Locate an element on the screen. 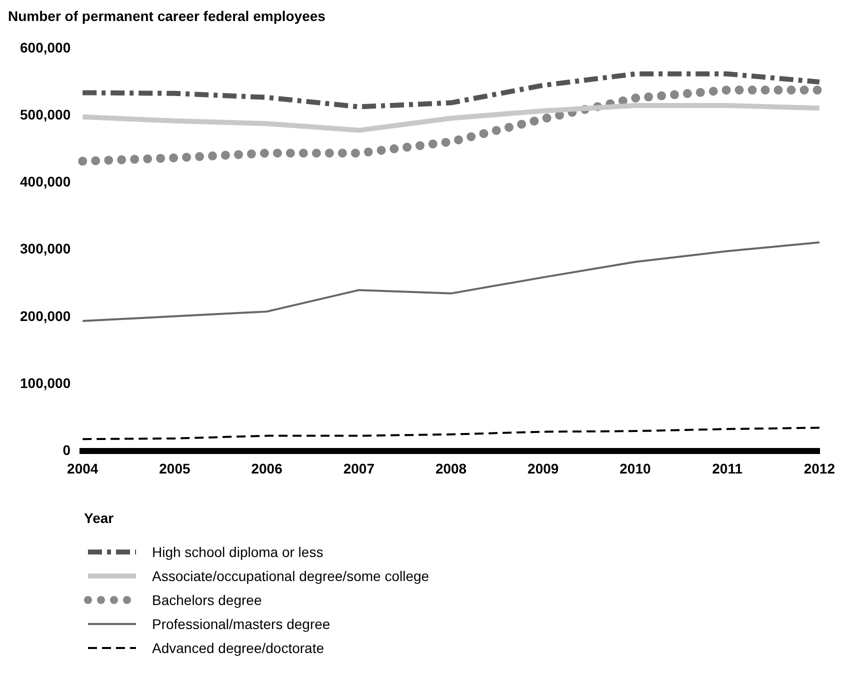  x-tick-label: 2005 is located at coordinates (174, 468).